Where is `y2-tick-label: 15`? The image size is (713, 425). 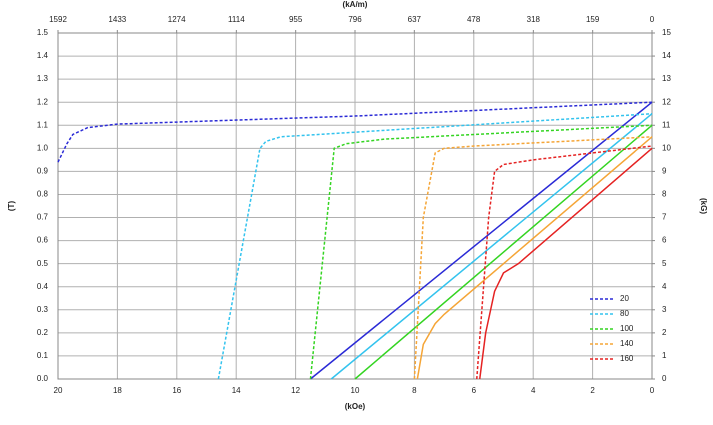 y2-tick-label: 15 is located at coordinates (666, 32).